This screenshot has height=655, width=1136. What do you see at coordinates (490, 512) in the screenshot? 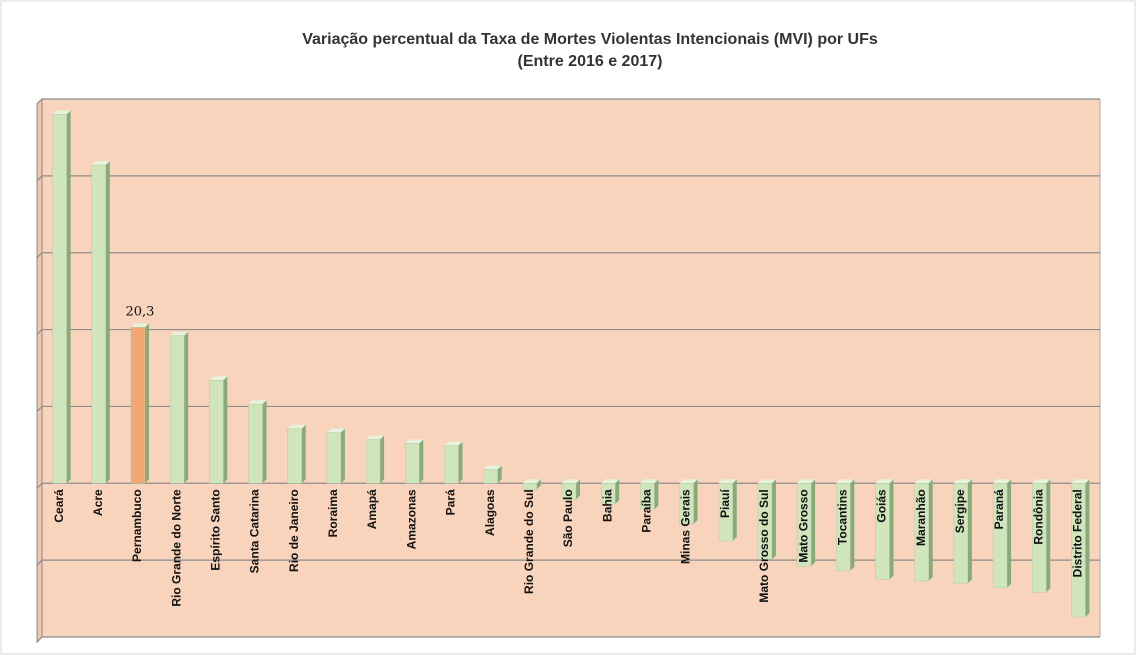
I see `x-tick-label: Alagoas` at bounding box center [490, 512].